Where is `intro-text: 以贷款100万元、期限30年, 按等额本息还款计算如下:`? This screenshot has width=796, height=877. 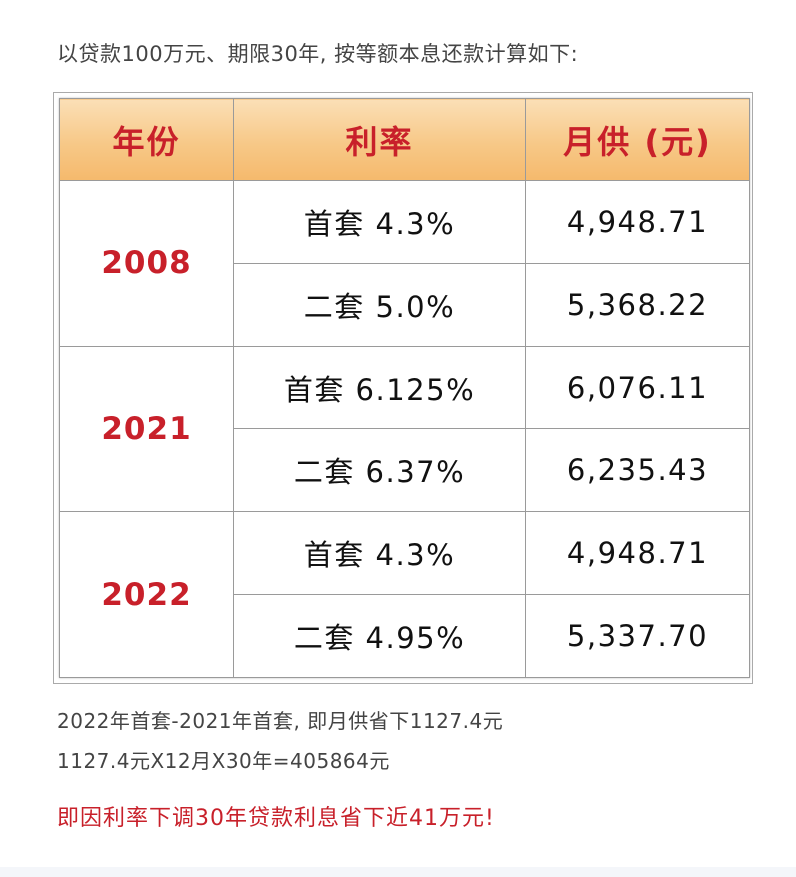 intro-text: 以贷款100万元、期限30年, 按等额本息还款计算如下: is located at coordinates (318, 54).